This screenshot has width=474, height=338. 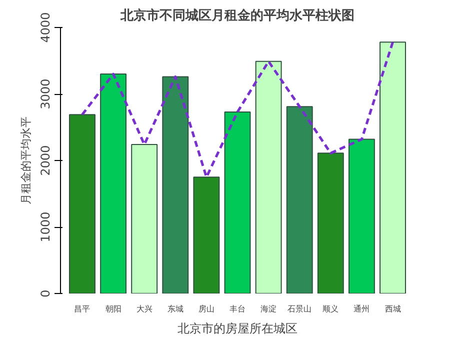 I want to click on x-tick-label: 顺义, so click(x=330, y=309).